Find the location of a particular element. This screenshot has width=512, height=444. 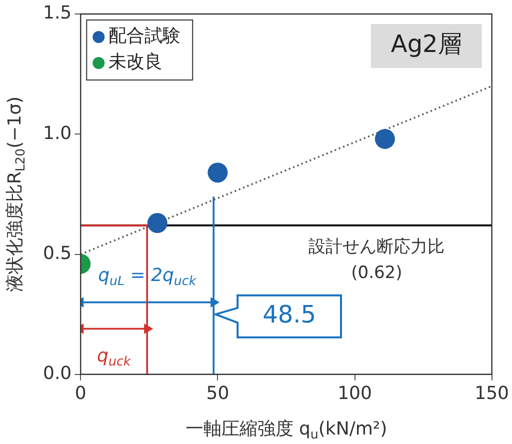

x-tick-label: 50 is located at coordinates (218, 393).